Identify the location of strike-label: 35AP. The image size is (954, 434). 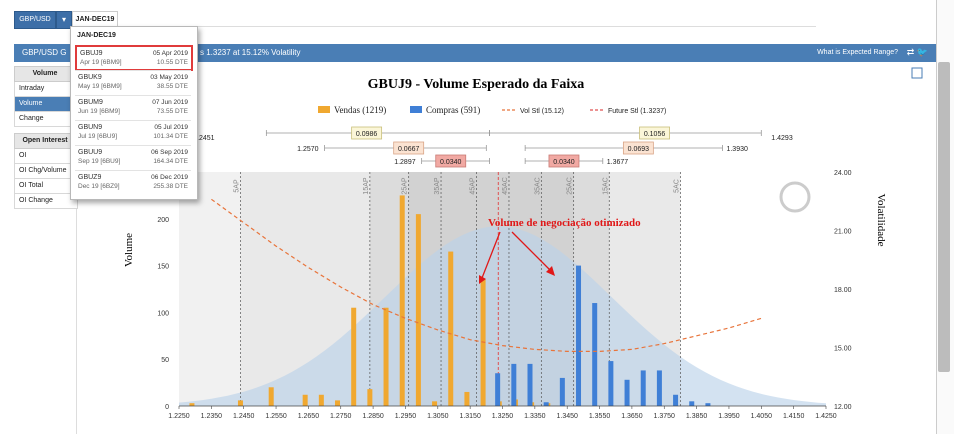
(437, 185).